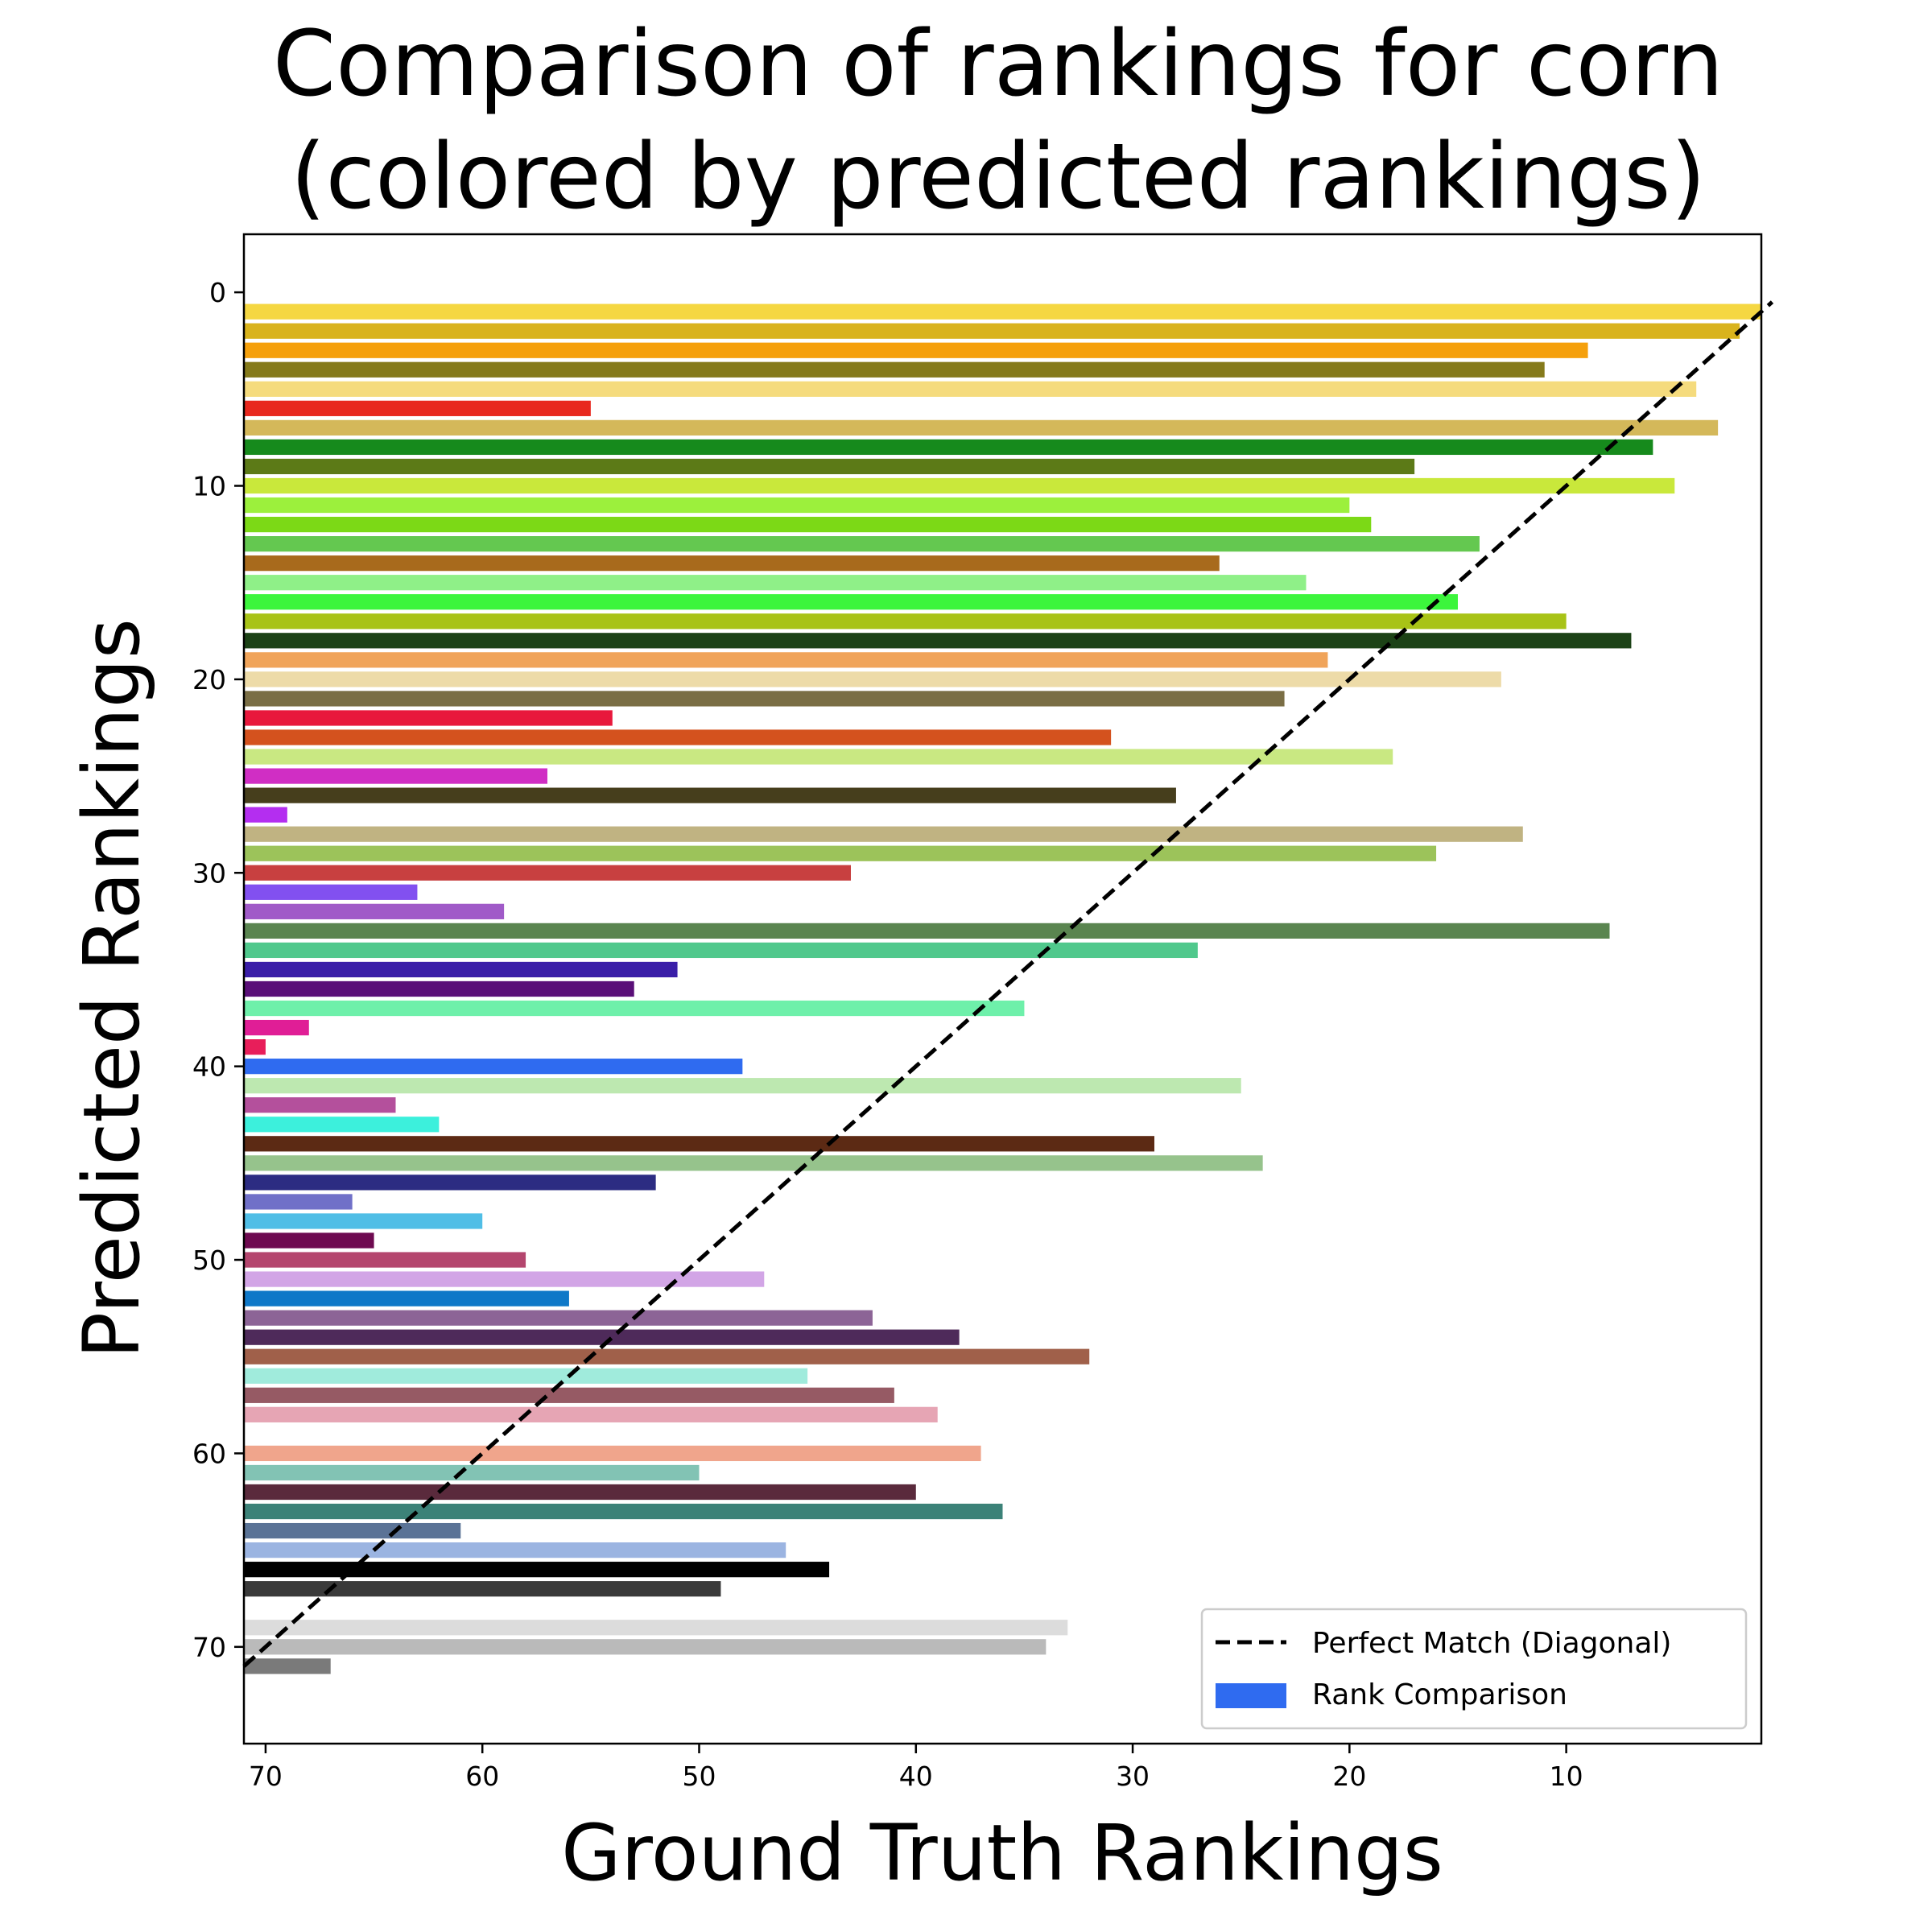 This screenshot has height=1932, width=1932. I want to click on legend: Perfect Match (Diagonal) Rank Comparison, so click(1474, 1669).